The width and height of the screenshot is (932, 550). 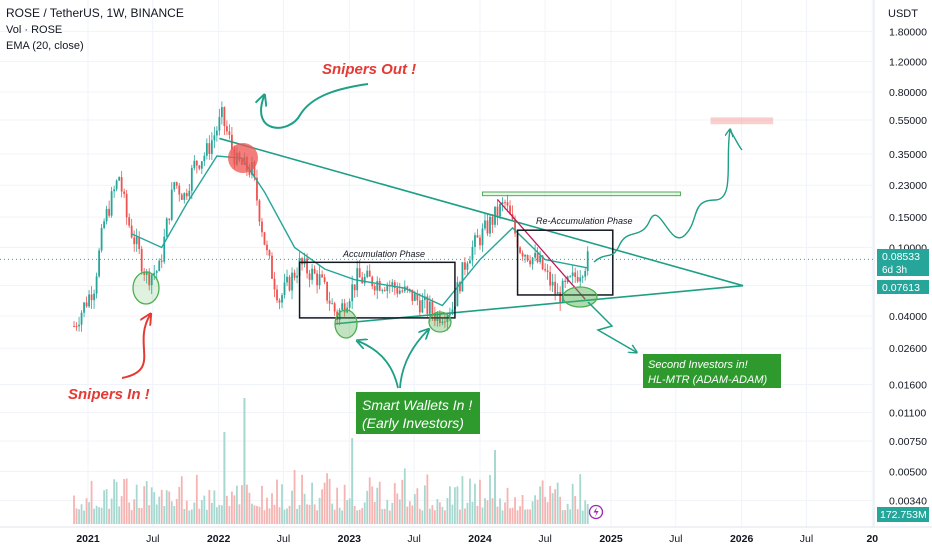 What do you see at coordinates (383, 254) in the screenshot?
I see `accumulation-phase-label: Accumulation Phase` at bounding box center [383, 254].